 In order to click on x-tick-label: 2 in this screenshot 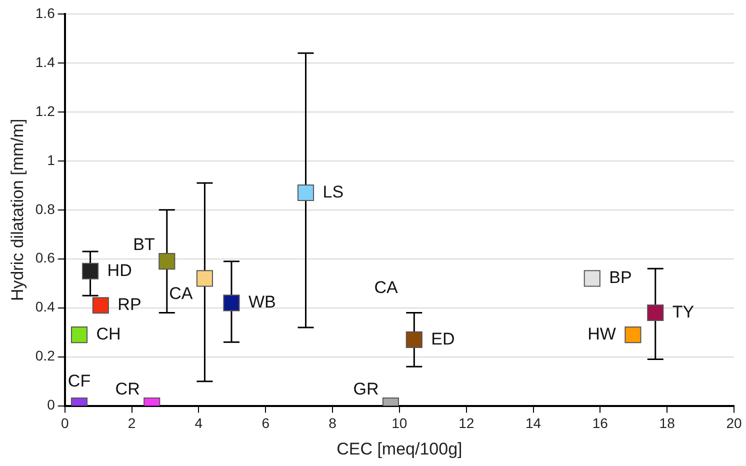, I will do `click(132, 423)`.